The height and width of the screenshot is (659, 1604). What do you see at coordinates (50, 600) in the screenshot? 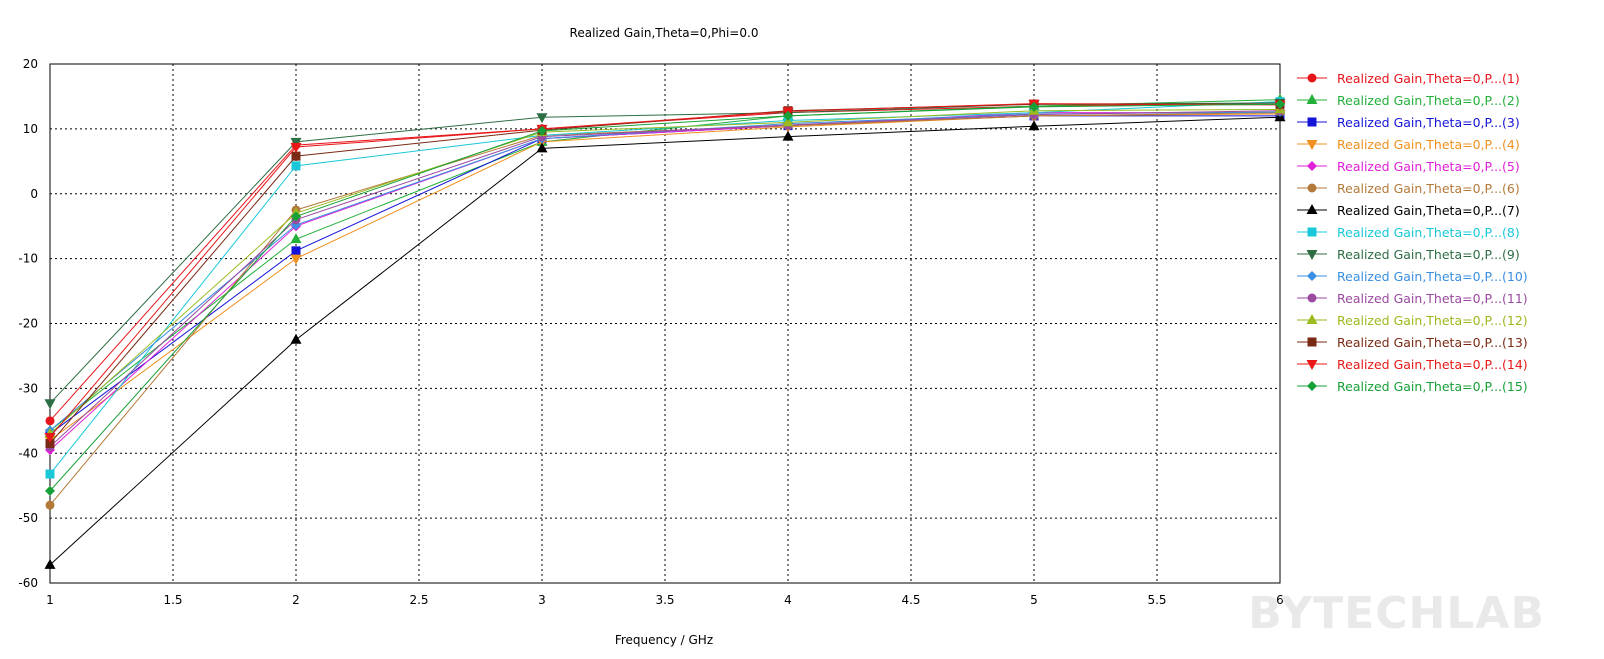
I see `x-tick-label: 1` at bounding box center [50, 600].